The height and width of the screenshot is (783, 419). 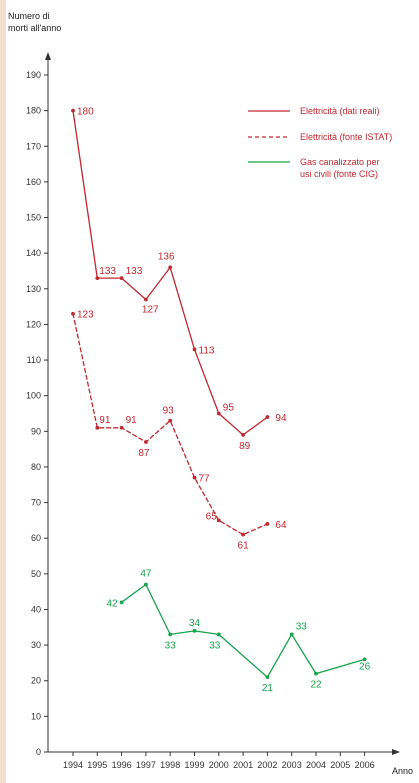 I want to click on y-tick-label: 80, so click(x=36, y=467).